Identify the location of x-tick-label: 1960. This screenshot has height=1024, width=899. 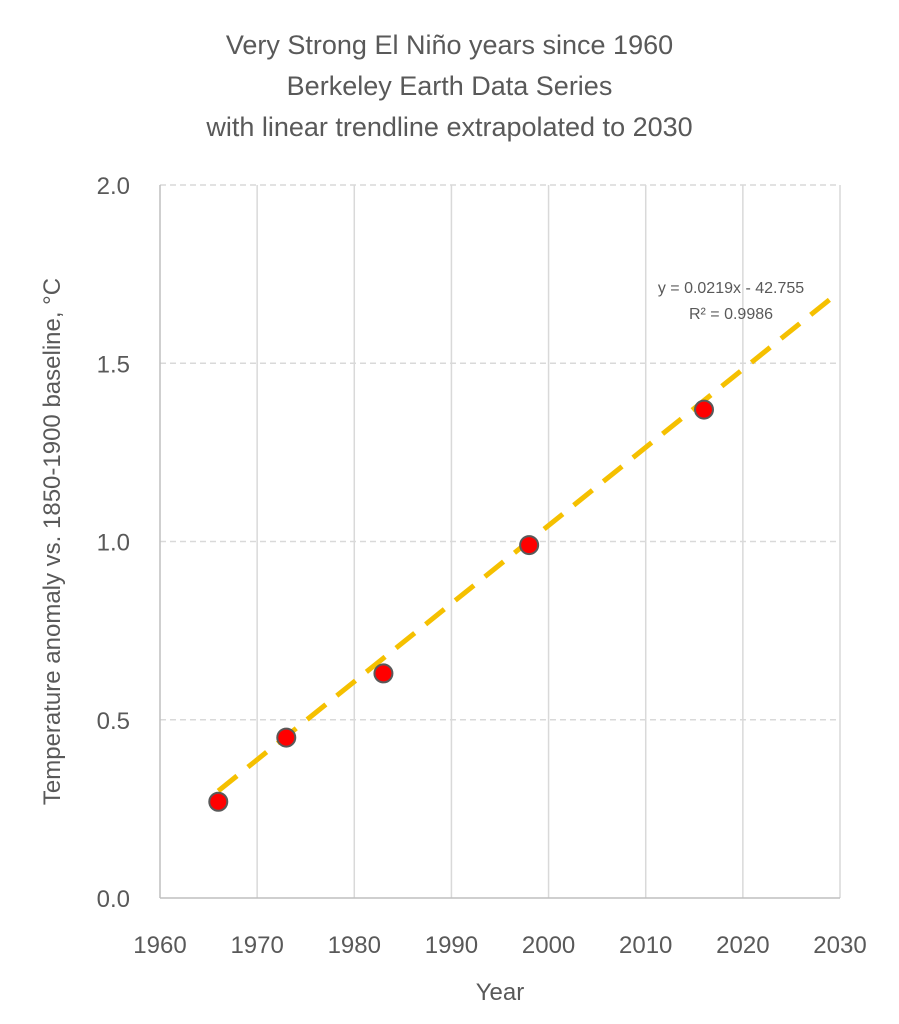
(159, 945).